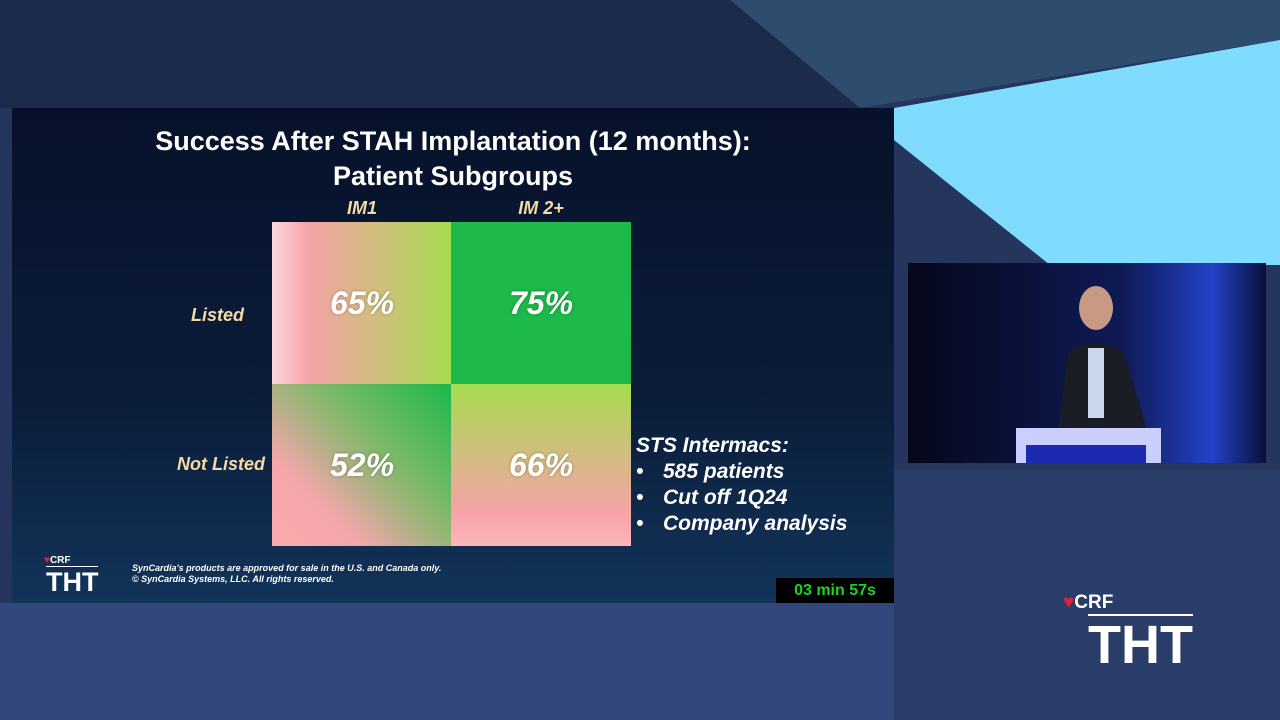 The height and width of the screenshot is (720, 1280). I want to click on column-header: IM1, so click(361, 208).